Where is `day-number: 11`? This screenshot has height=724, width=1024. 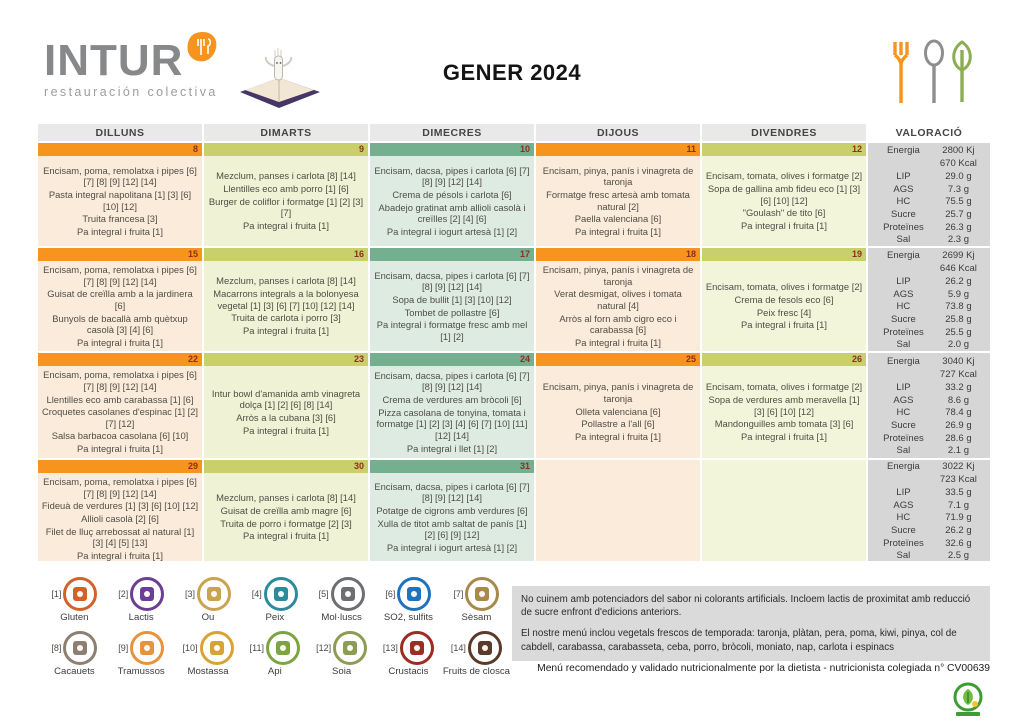
day-number: 11 is located at coordinates (691, 149).